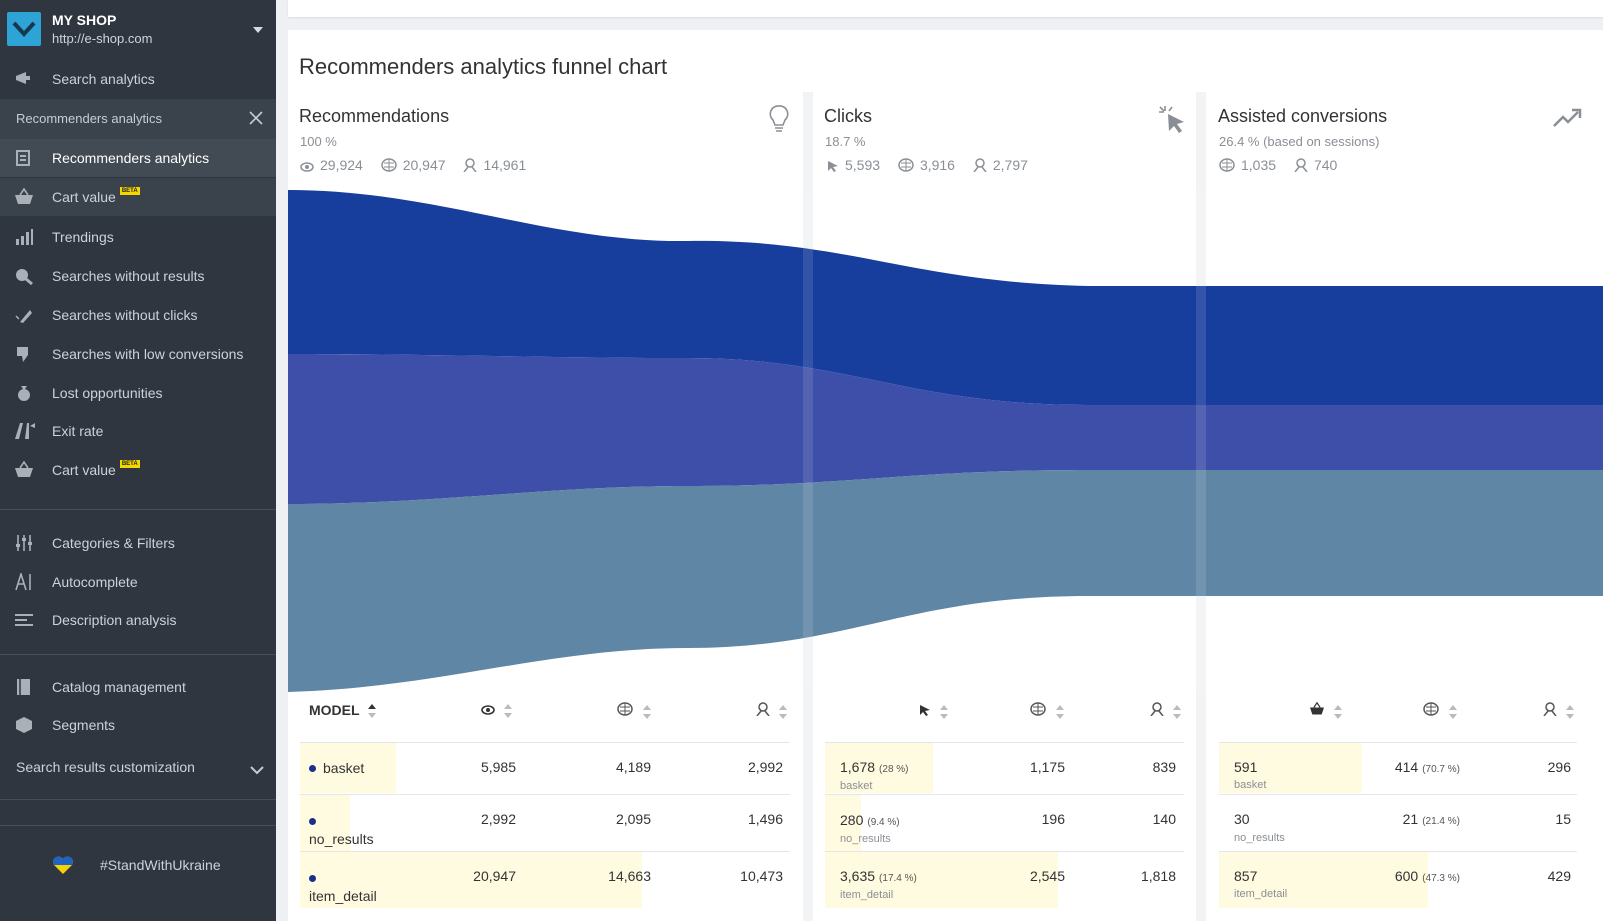 The image size is (1603, 921). I want to click on shop-url: http://e-shop.com, so click(102, 38).